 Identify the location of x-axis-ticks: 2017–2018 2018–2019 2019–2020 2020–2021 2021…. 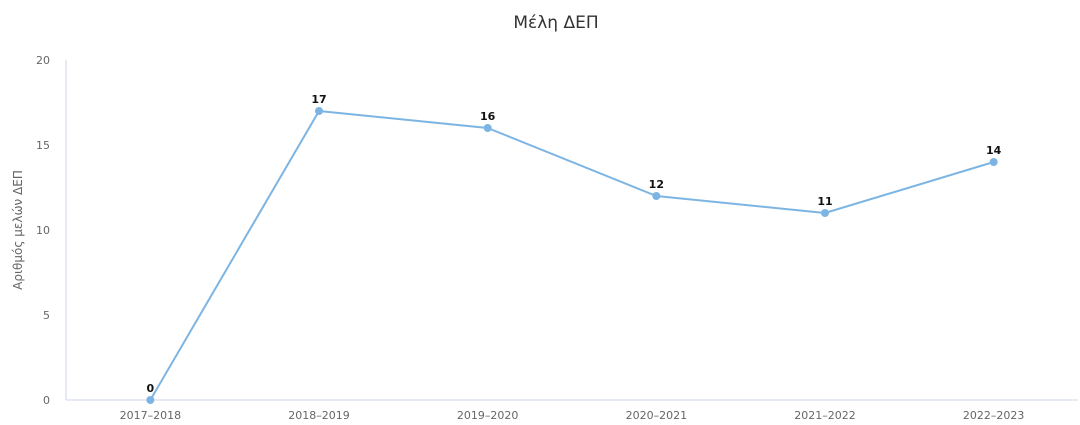
(572, 415).